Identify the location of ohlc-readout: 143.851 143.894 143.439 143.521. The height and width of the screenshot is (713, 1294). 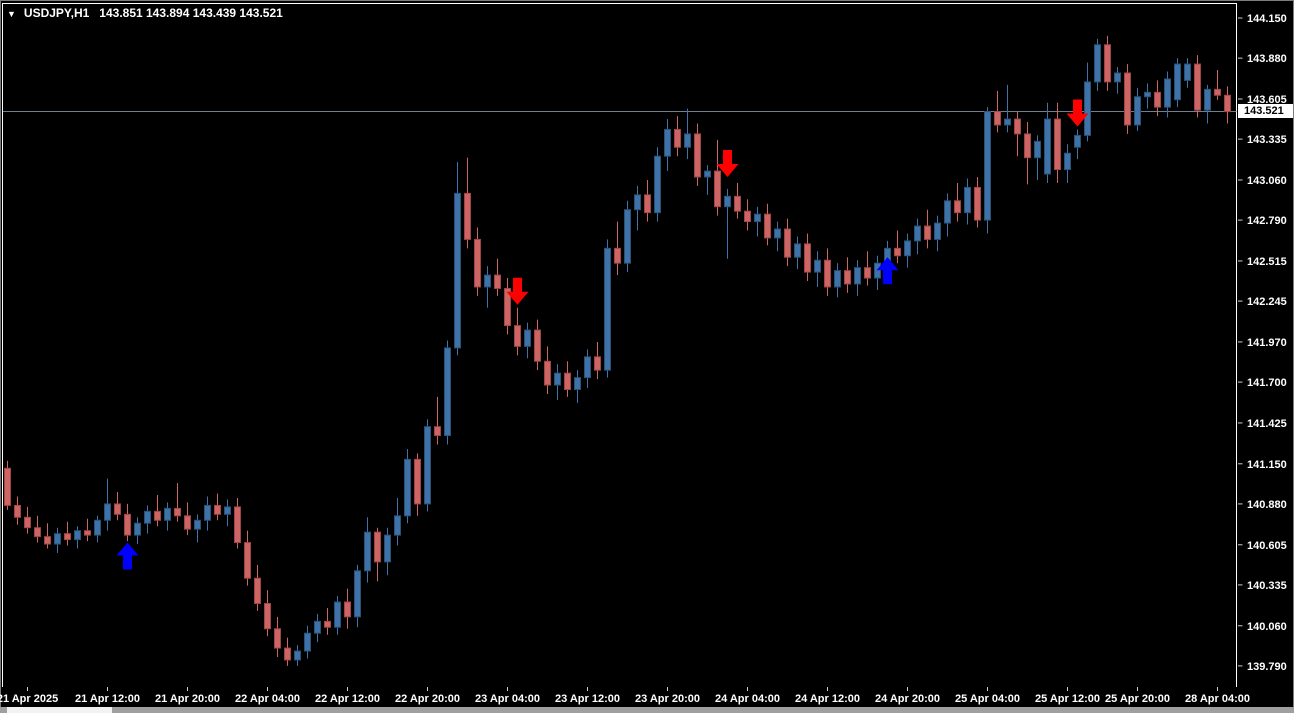
(191, 13).